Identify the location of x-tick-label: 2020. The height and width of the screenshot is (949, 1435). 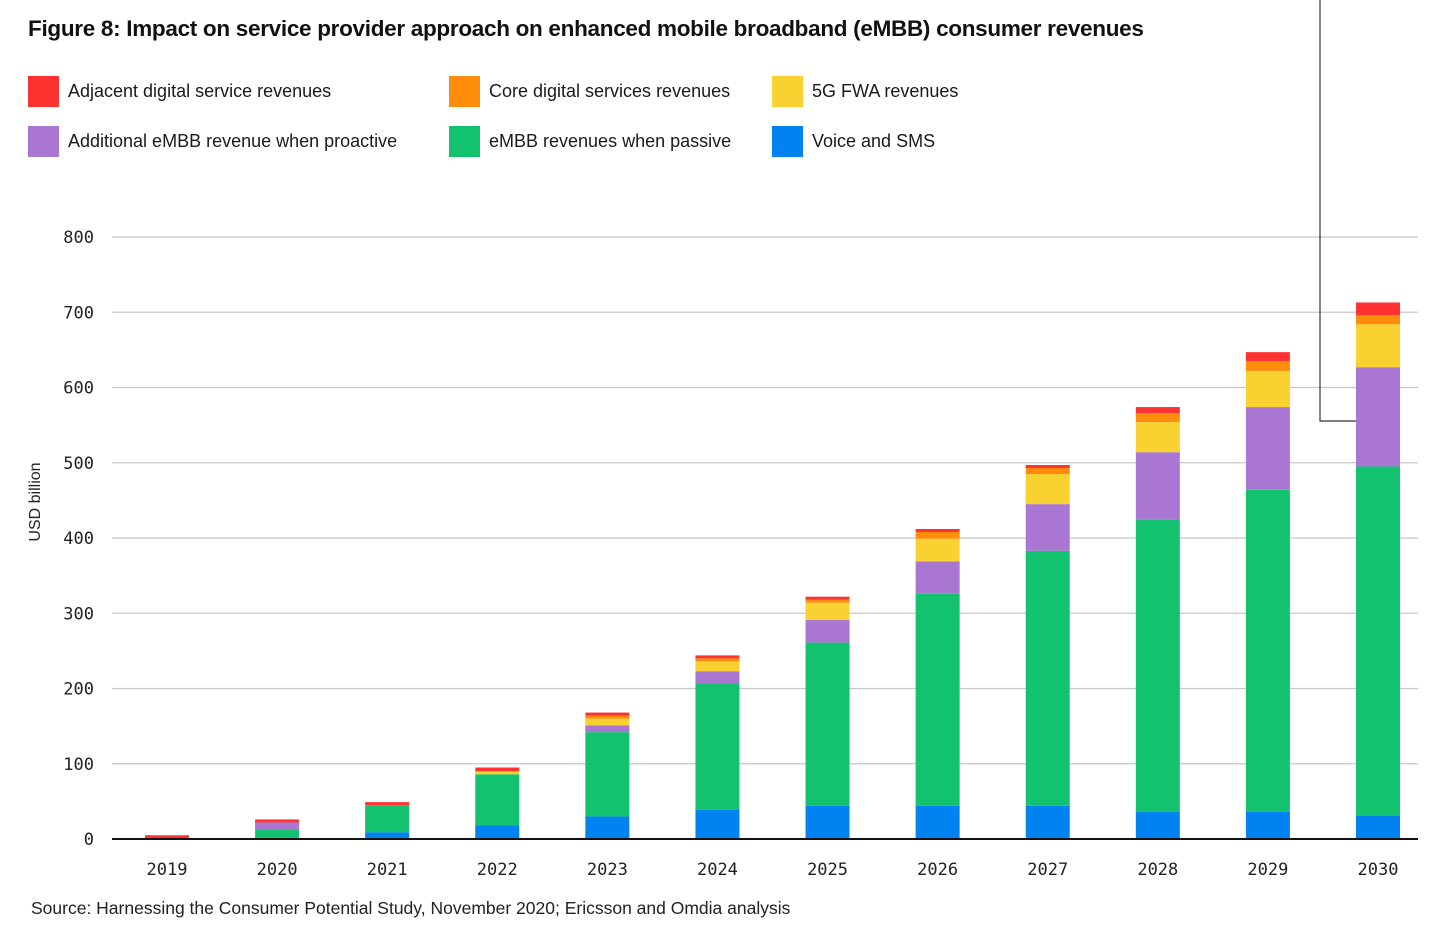
(277, 870).